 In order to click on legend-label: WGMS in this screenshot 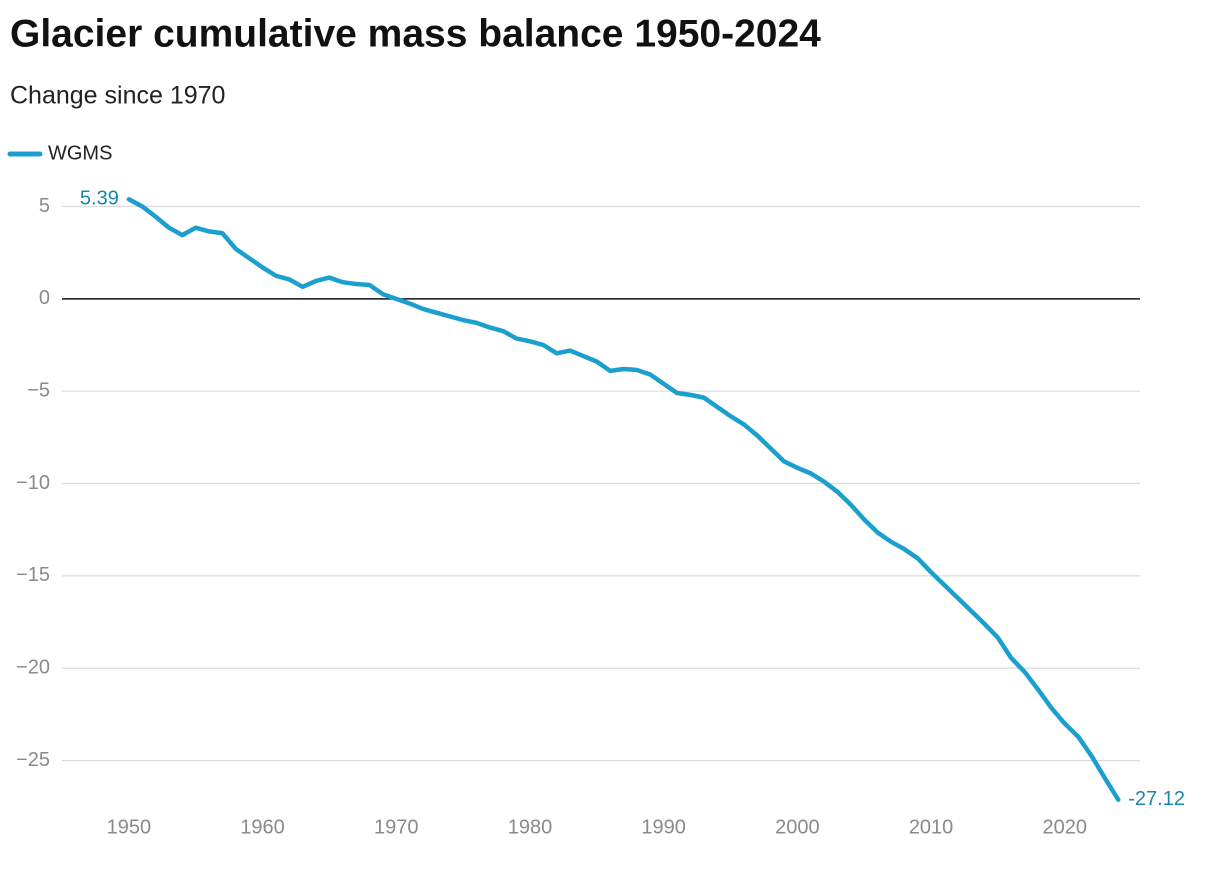, I will do `click(80, 153)`.